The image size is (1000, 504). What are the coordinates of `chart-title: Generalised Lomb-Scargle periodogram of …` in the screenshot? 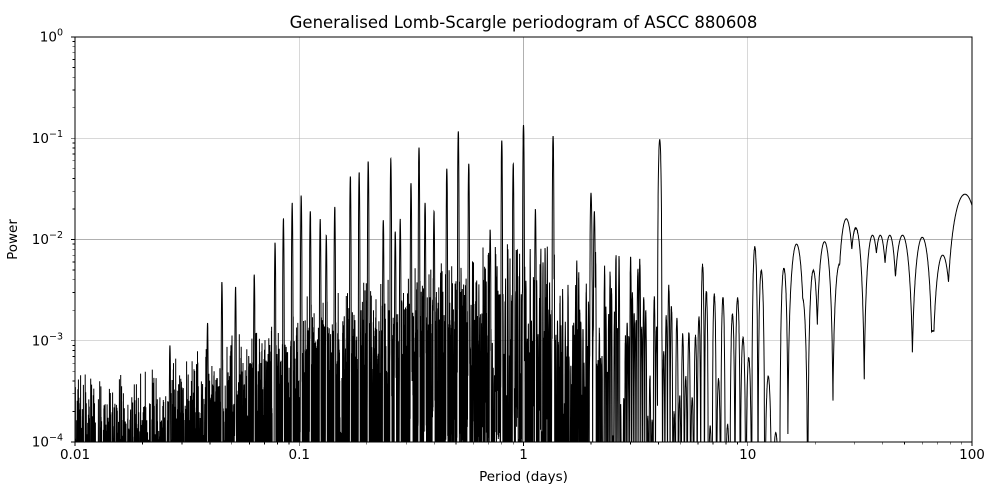 It's located at (524, 22).